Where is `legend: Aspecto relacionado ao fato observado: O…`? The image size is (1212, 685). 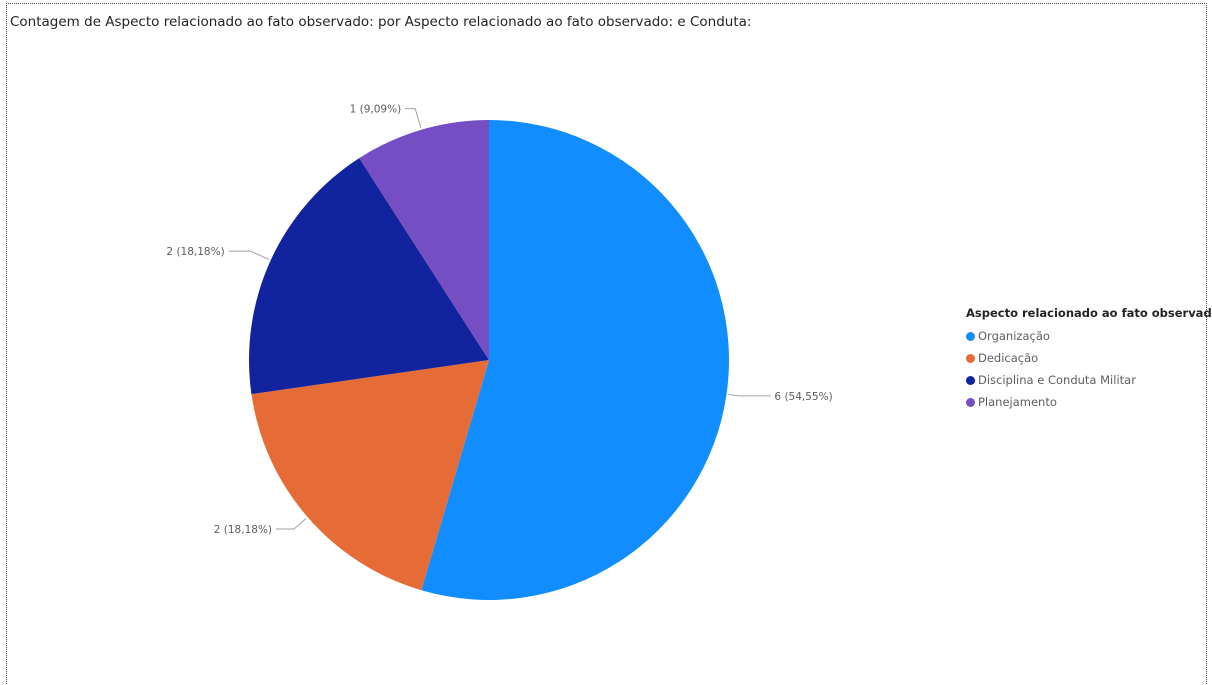 legend: Aspecto relacionado ao fato observado: O… is located at coordinates (1089, 359).